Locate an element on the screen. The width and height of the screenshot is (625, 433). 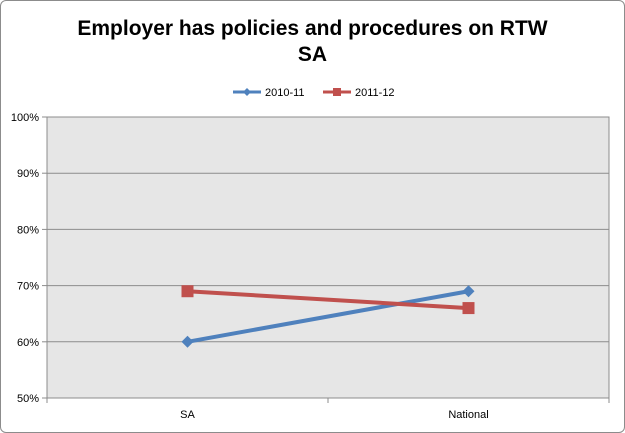
y-tick-label: 90% is located at coordinates (28, 174).